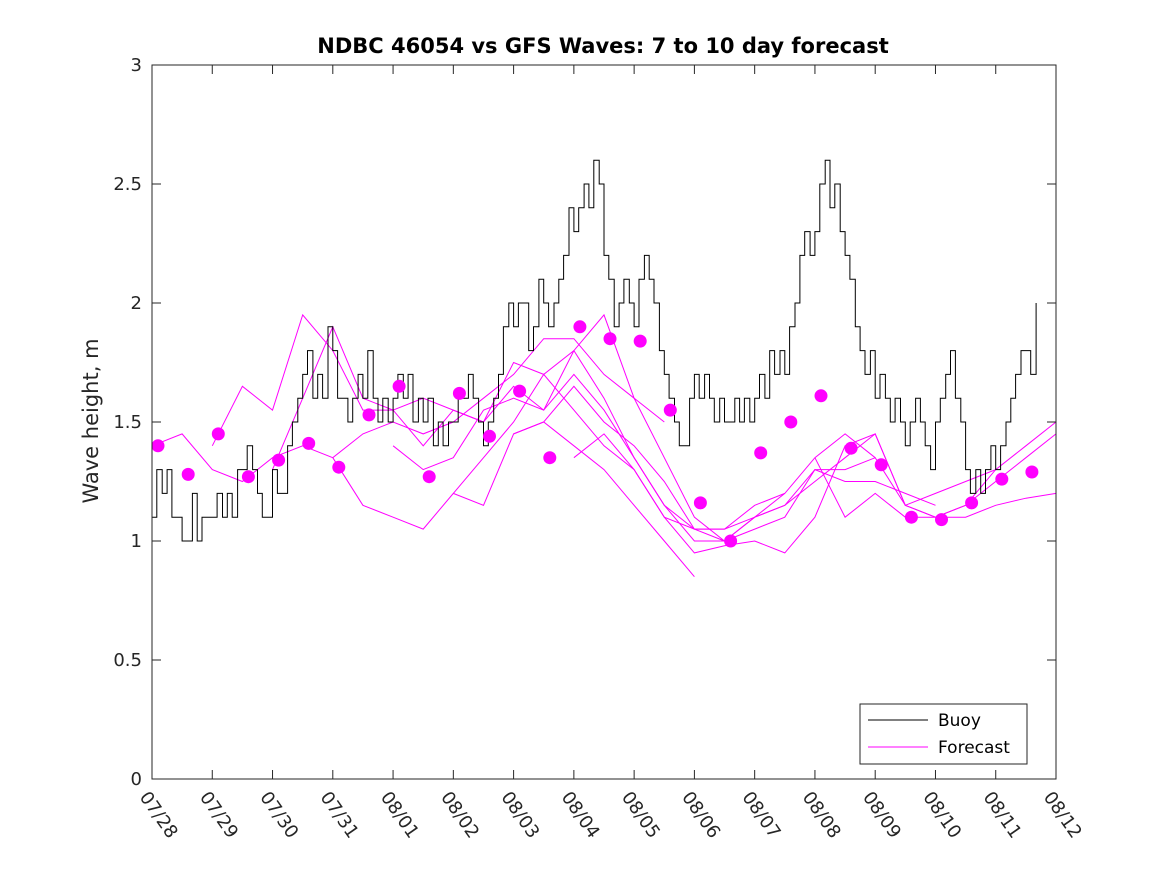 Image resolution: width=1167 pixels, height=875 pixels. What do you see at coordinates (821, 815) in the screenshot?
I see `x-tick-label: 08/08` at bounding box center [821, 815].